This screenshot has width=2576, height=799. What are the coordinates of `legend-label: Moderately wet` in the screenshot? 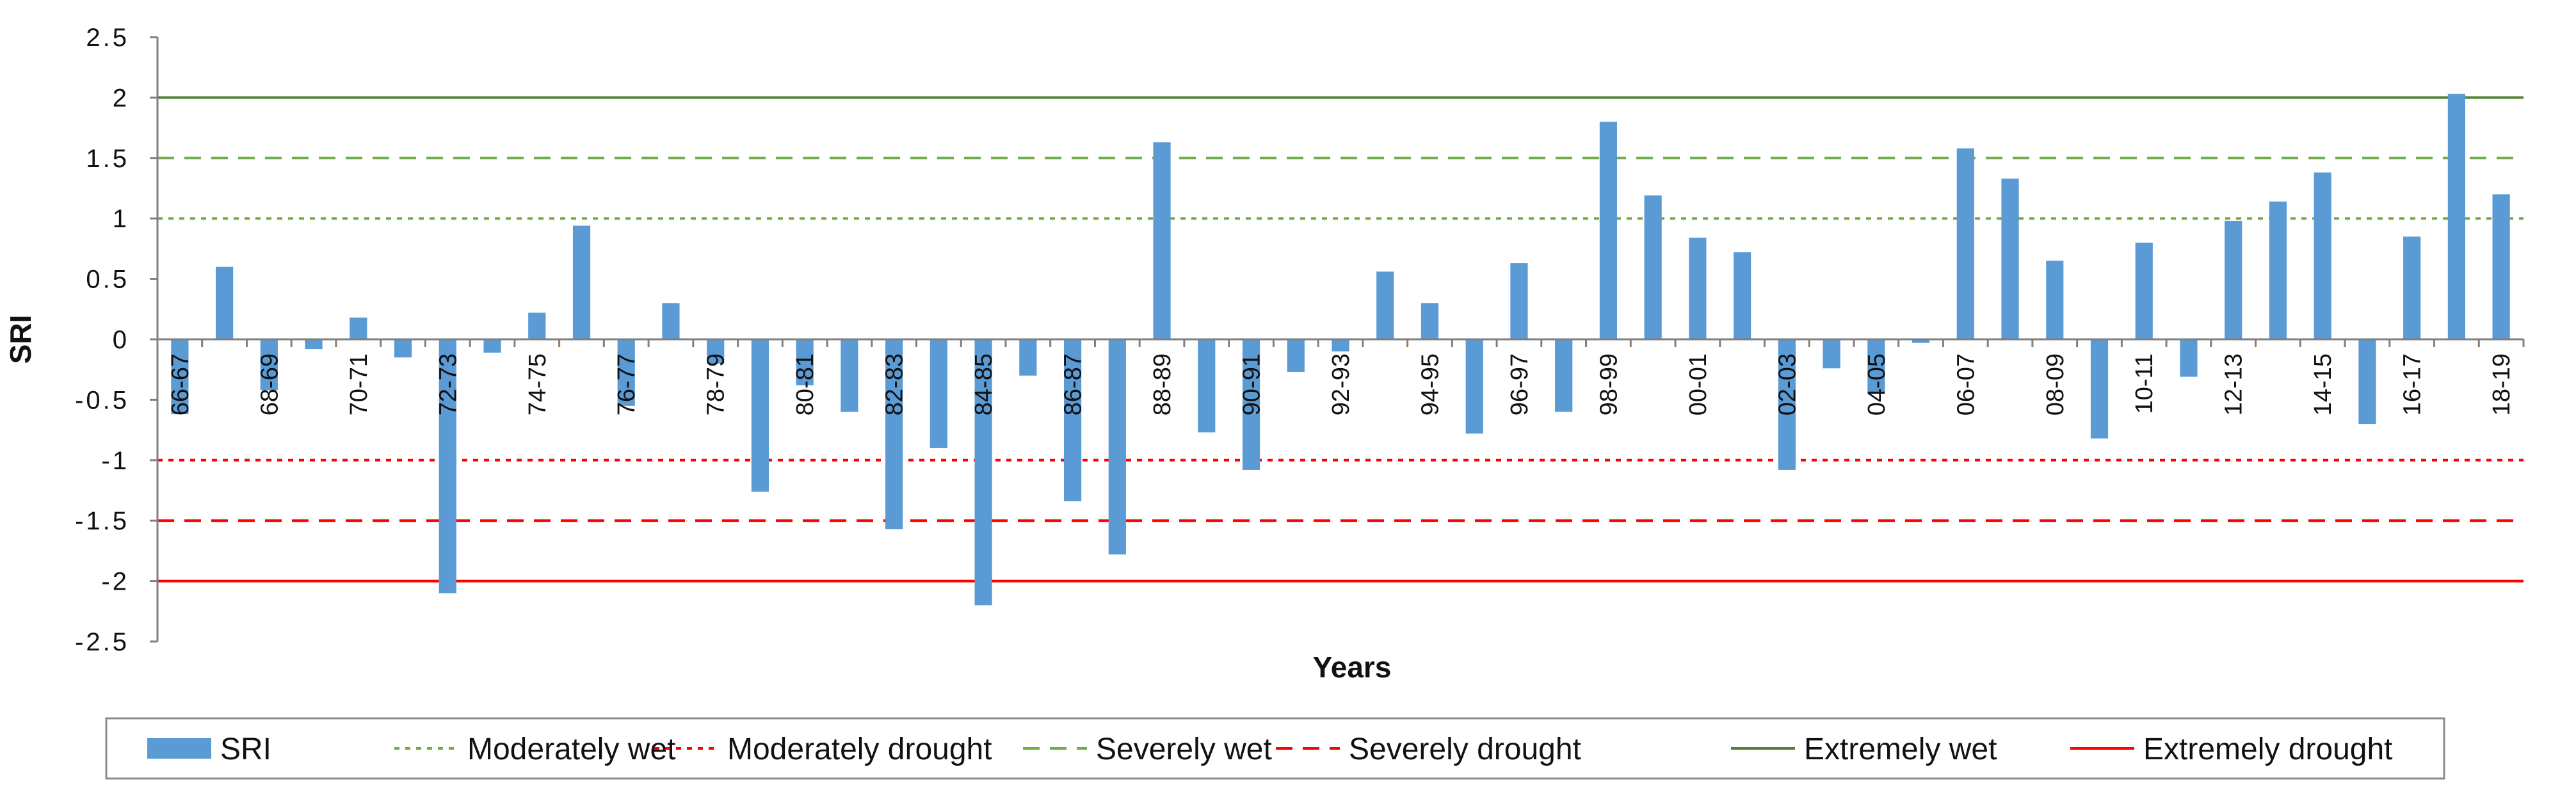 It's located at (571, 749).